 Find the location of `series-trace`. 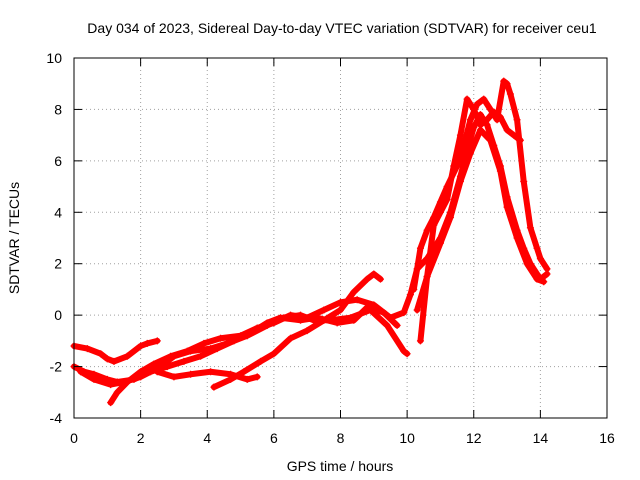

series-trace is located at coordinates (470, 220).